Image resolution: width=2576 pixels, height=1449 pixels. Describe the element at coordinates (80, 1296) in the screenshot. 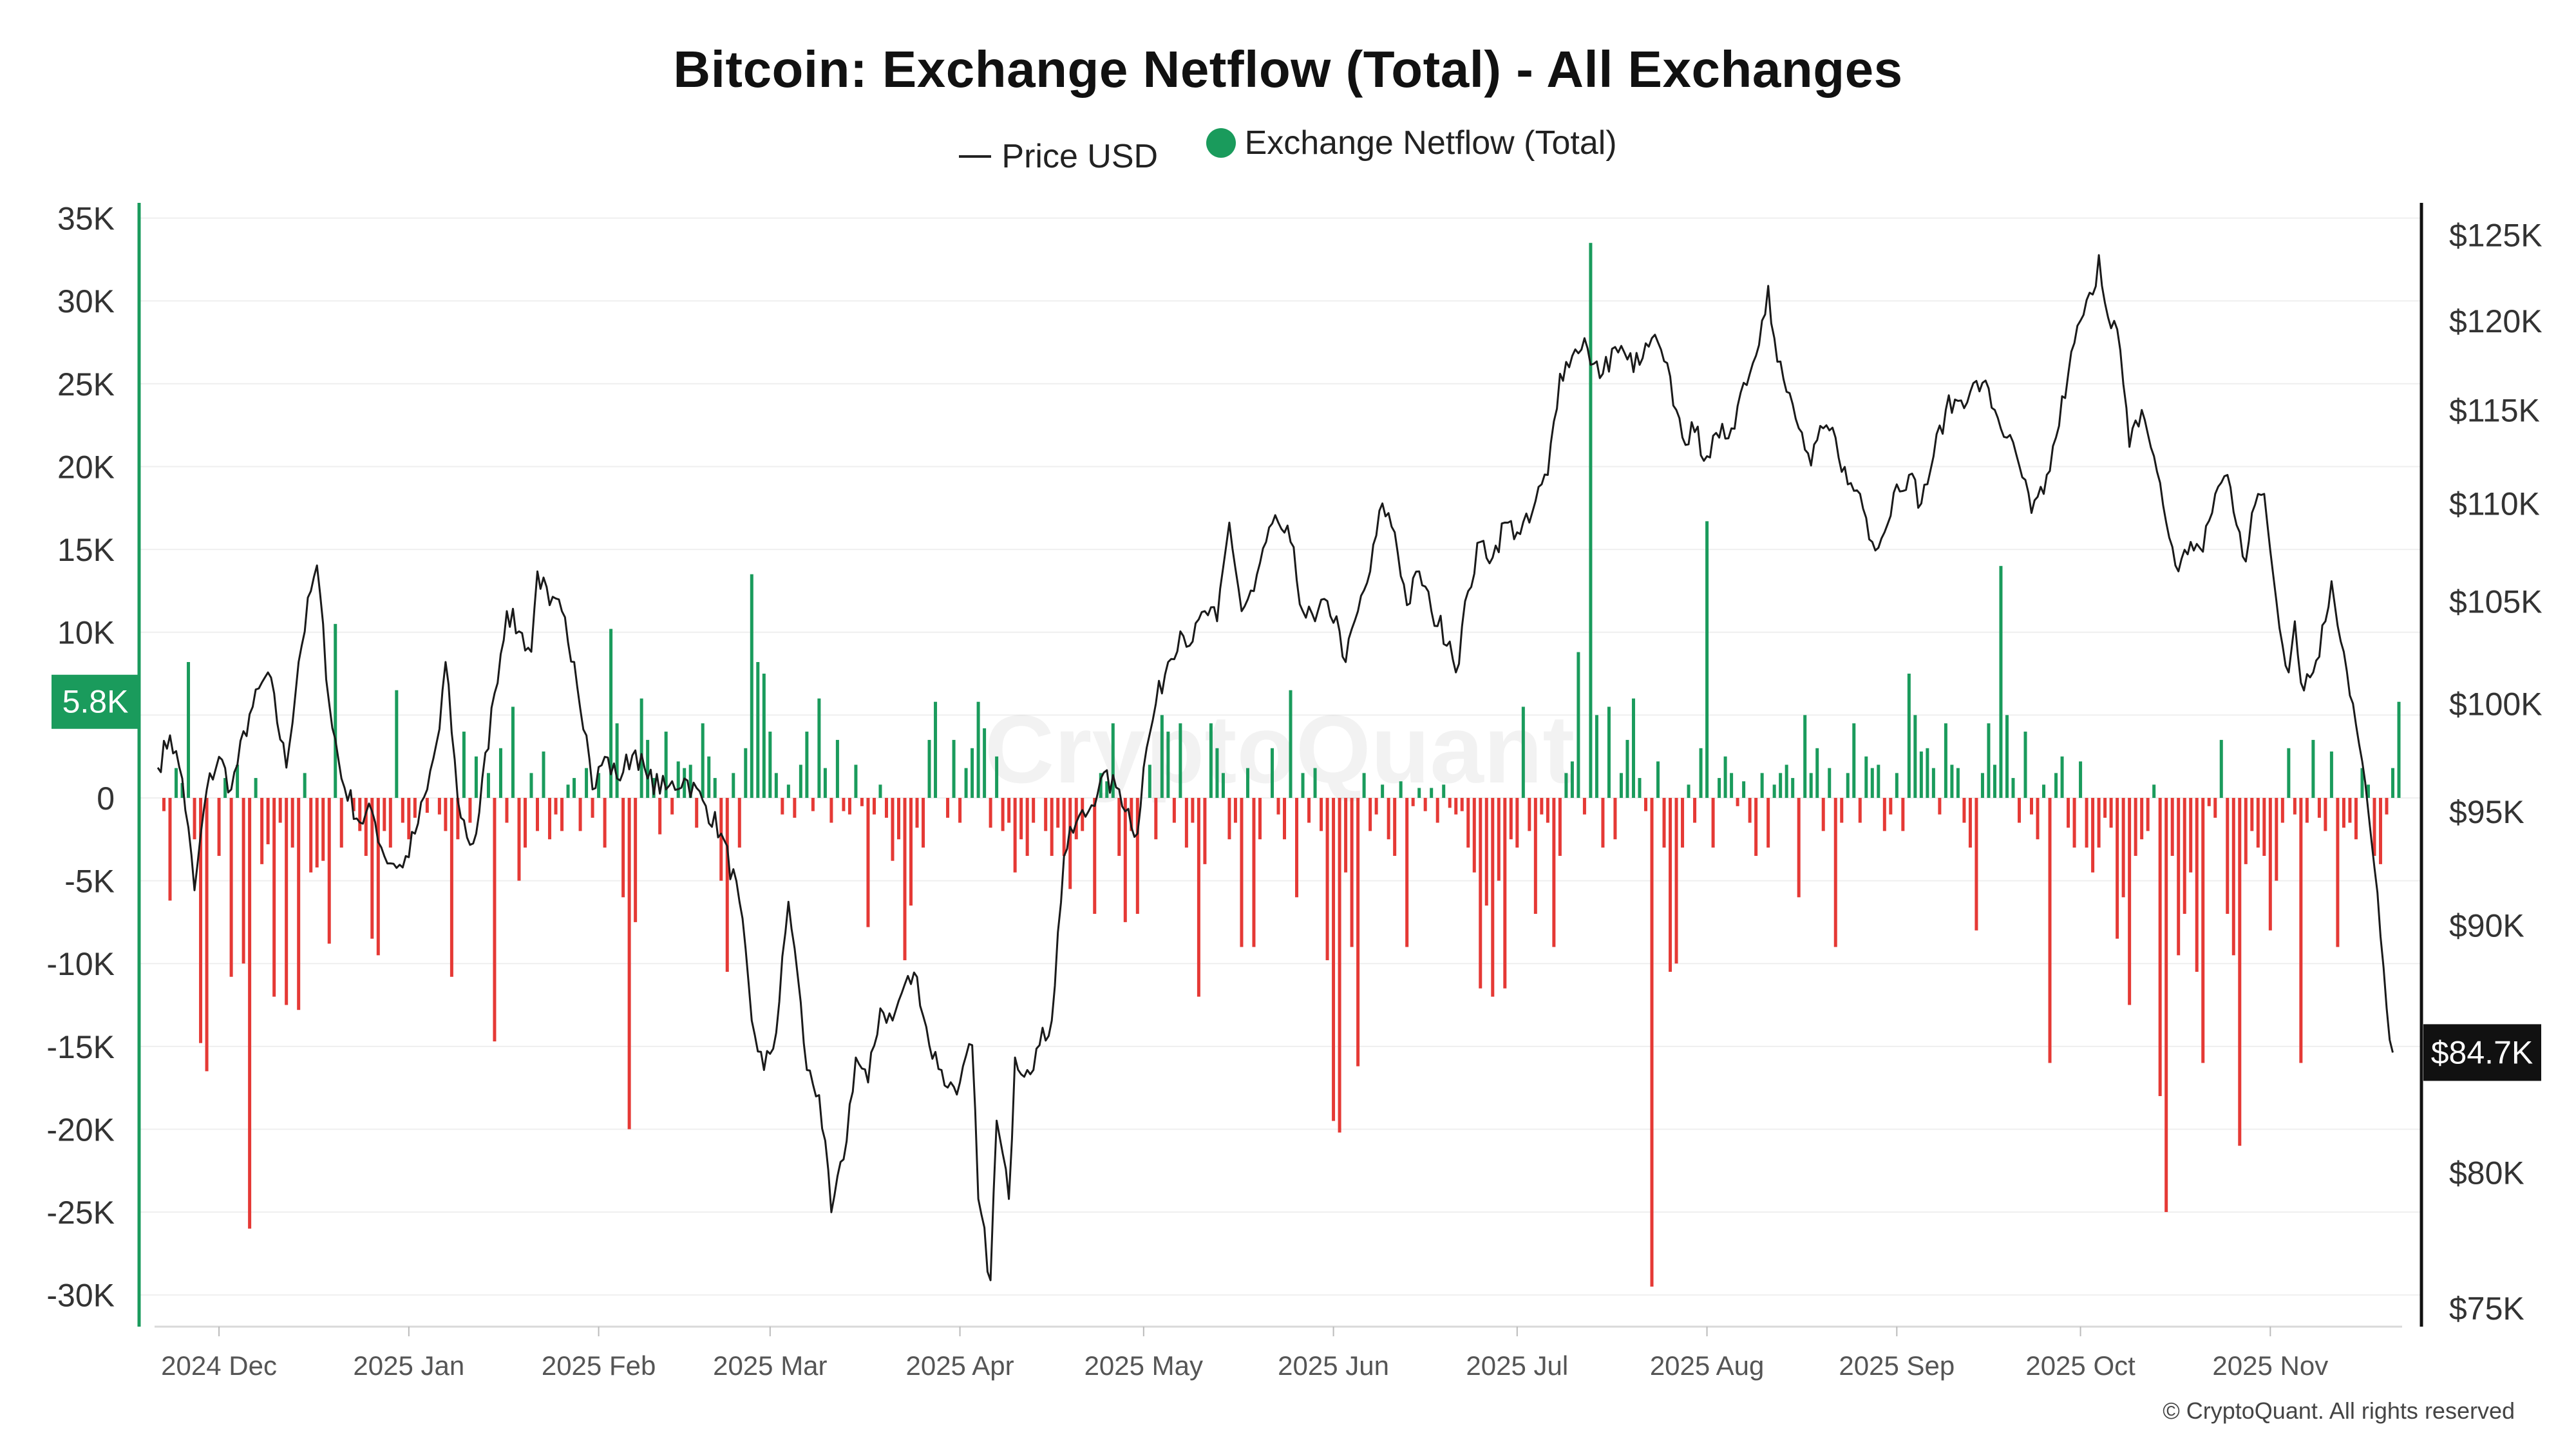

I see `left-tick-label: -30K` at that location.